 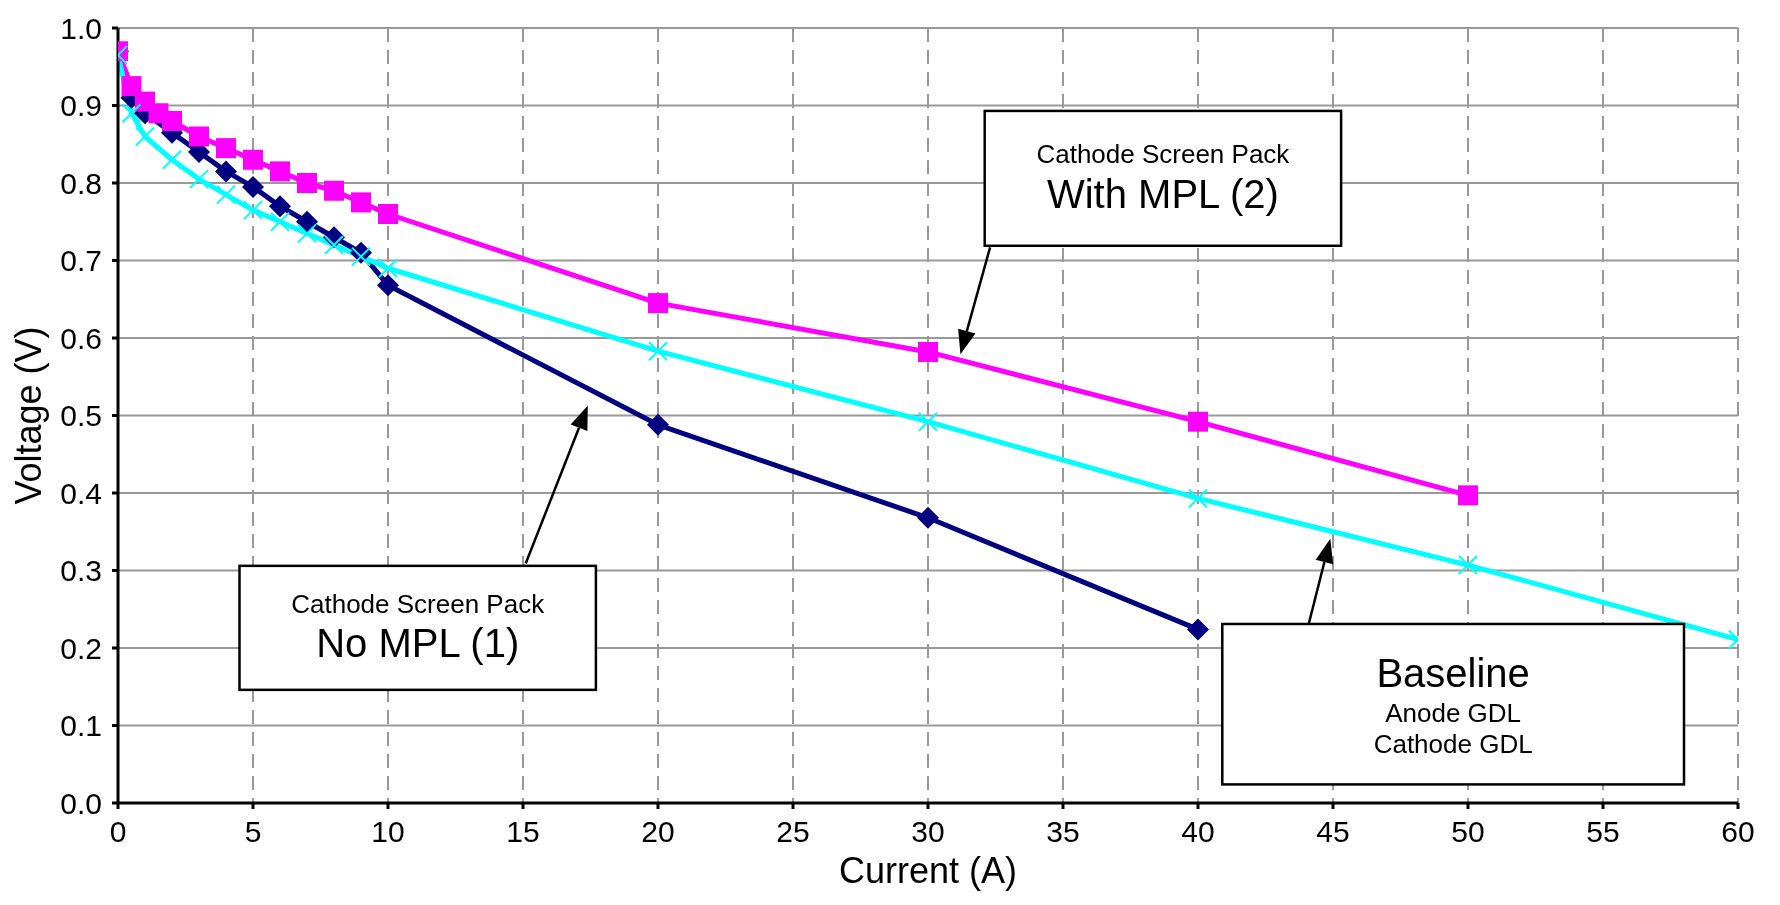 What do you see at coordinates (81, 571) in the screenshot?
I see `y-tick-label: 0.3` at bounding box center [81, 571].